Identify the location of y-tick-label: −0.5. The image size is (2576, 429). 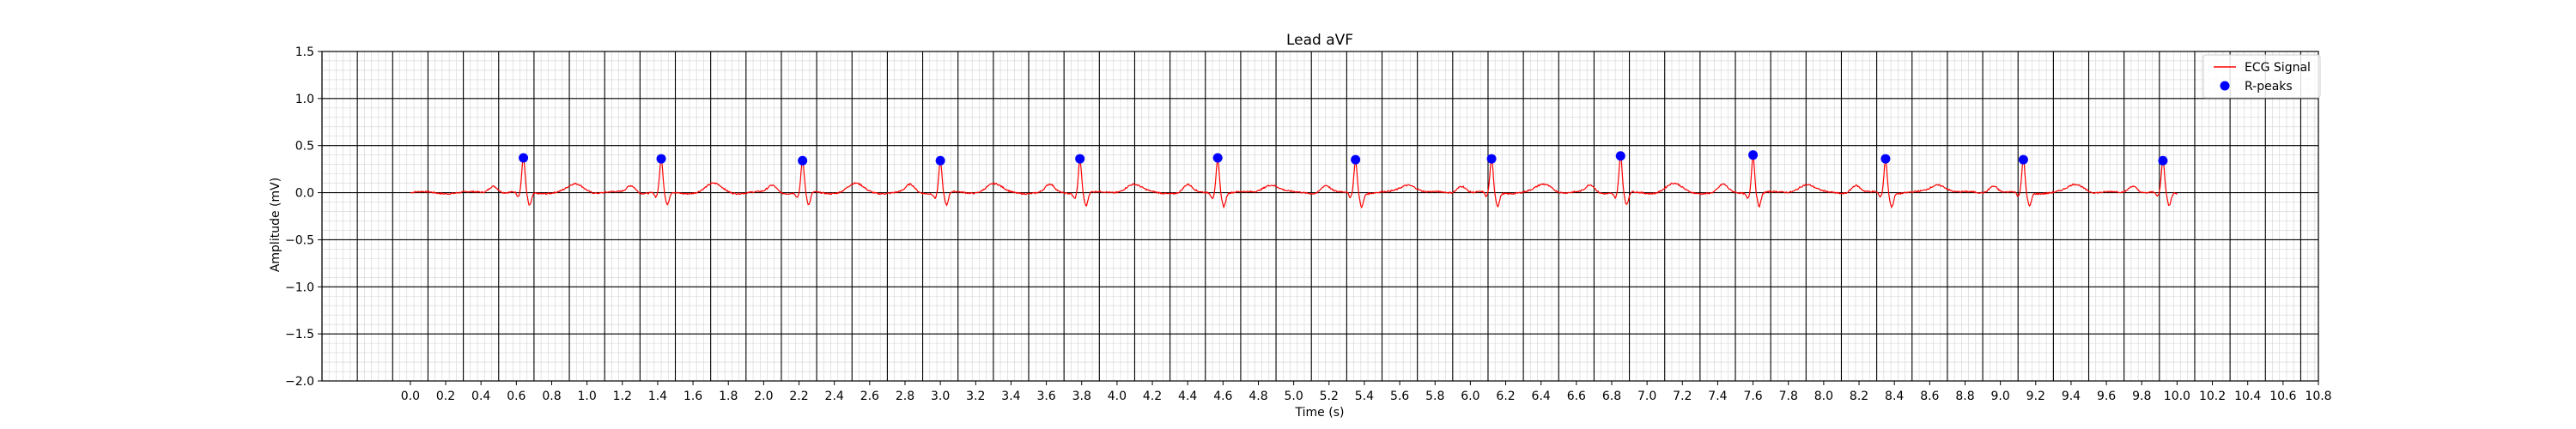
(300, 240).